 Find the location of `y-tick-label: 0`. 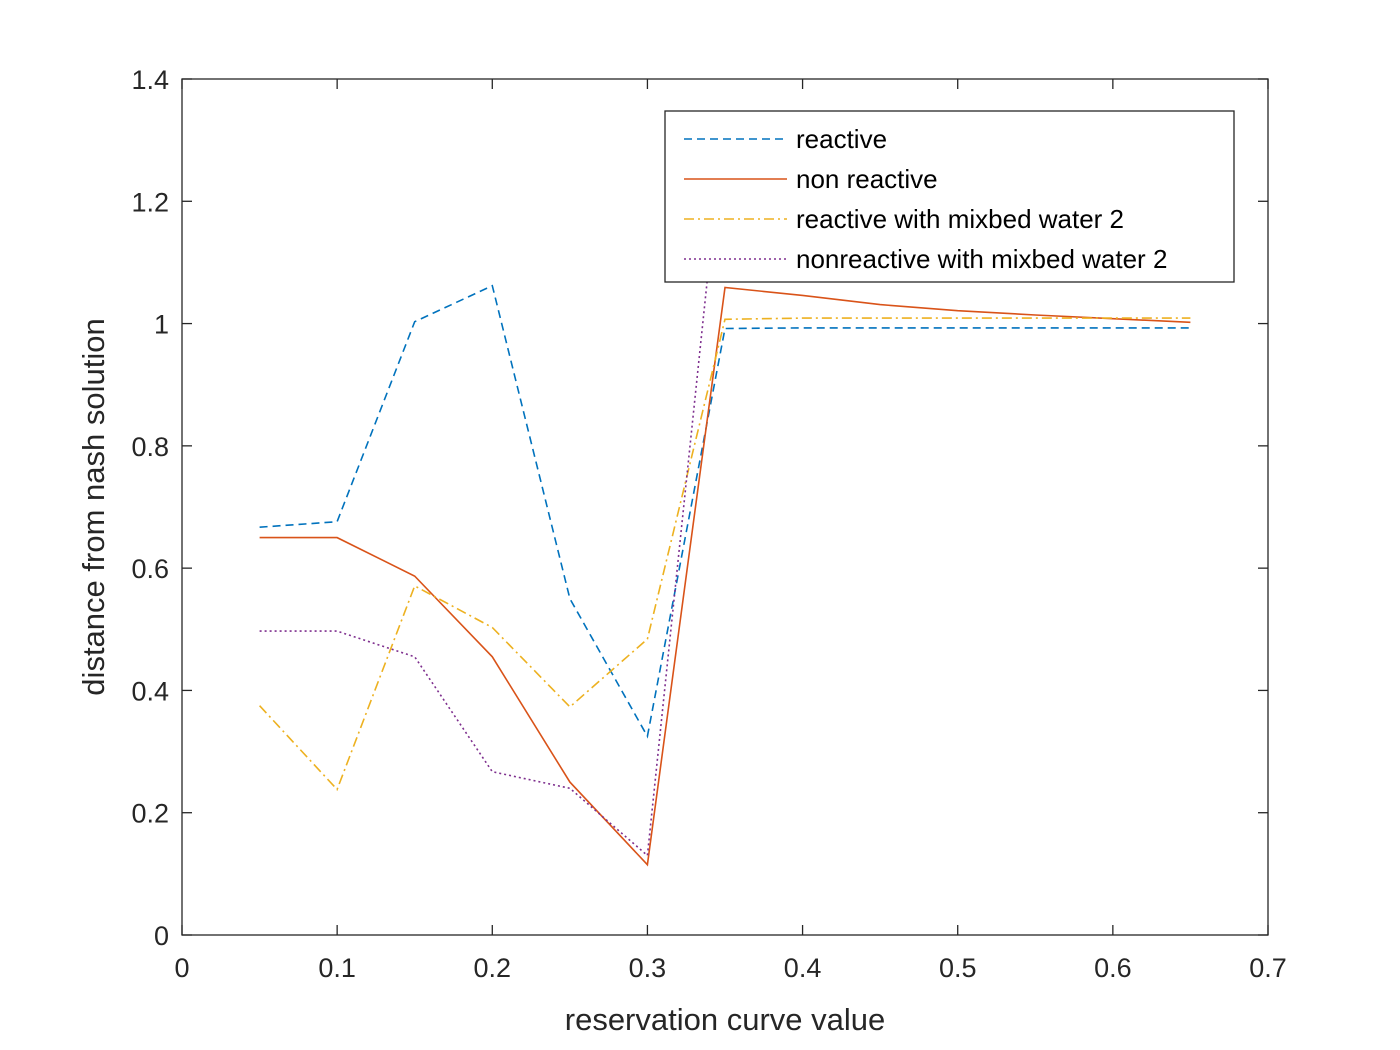

y-tick-label: 0 is located at coordinates (161, 936).